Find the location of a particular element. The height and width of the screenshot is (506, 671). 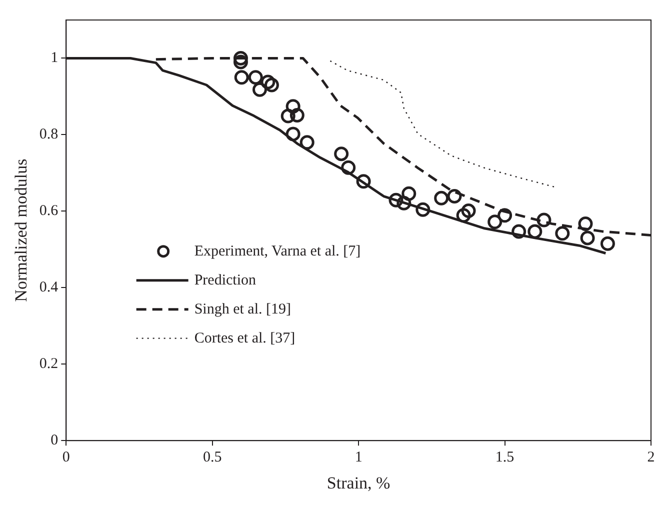

y-tick-label: 1 is located at coordinates (54, 58).